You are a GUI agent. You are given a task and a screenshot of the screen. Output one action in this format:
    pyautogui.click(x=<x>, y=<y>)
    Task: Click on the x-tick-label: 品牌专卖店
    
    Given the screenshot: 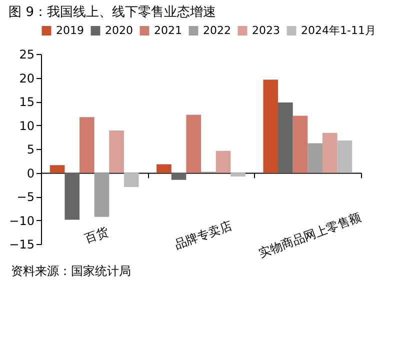 What is the action you would take?
    pyautogui.click(x=203, y=235)
    